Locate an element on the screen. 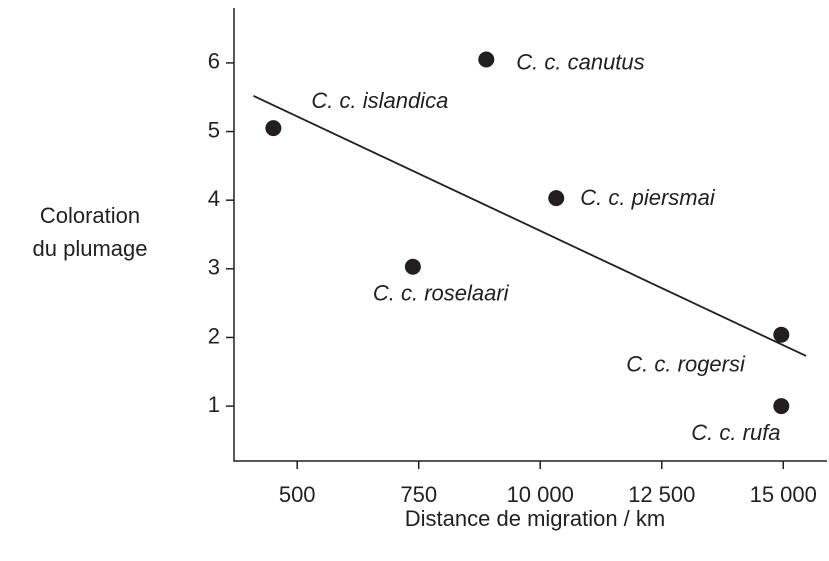 The height and width of the screenshot is (561, 829). y-axis-label: Coloration is located at coordinates (90, 215).